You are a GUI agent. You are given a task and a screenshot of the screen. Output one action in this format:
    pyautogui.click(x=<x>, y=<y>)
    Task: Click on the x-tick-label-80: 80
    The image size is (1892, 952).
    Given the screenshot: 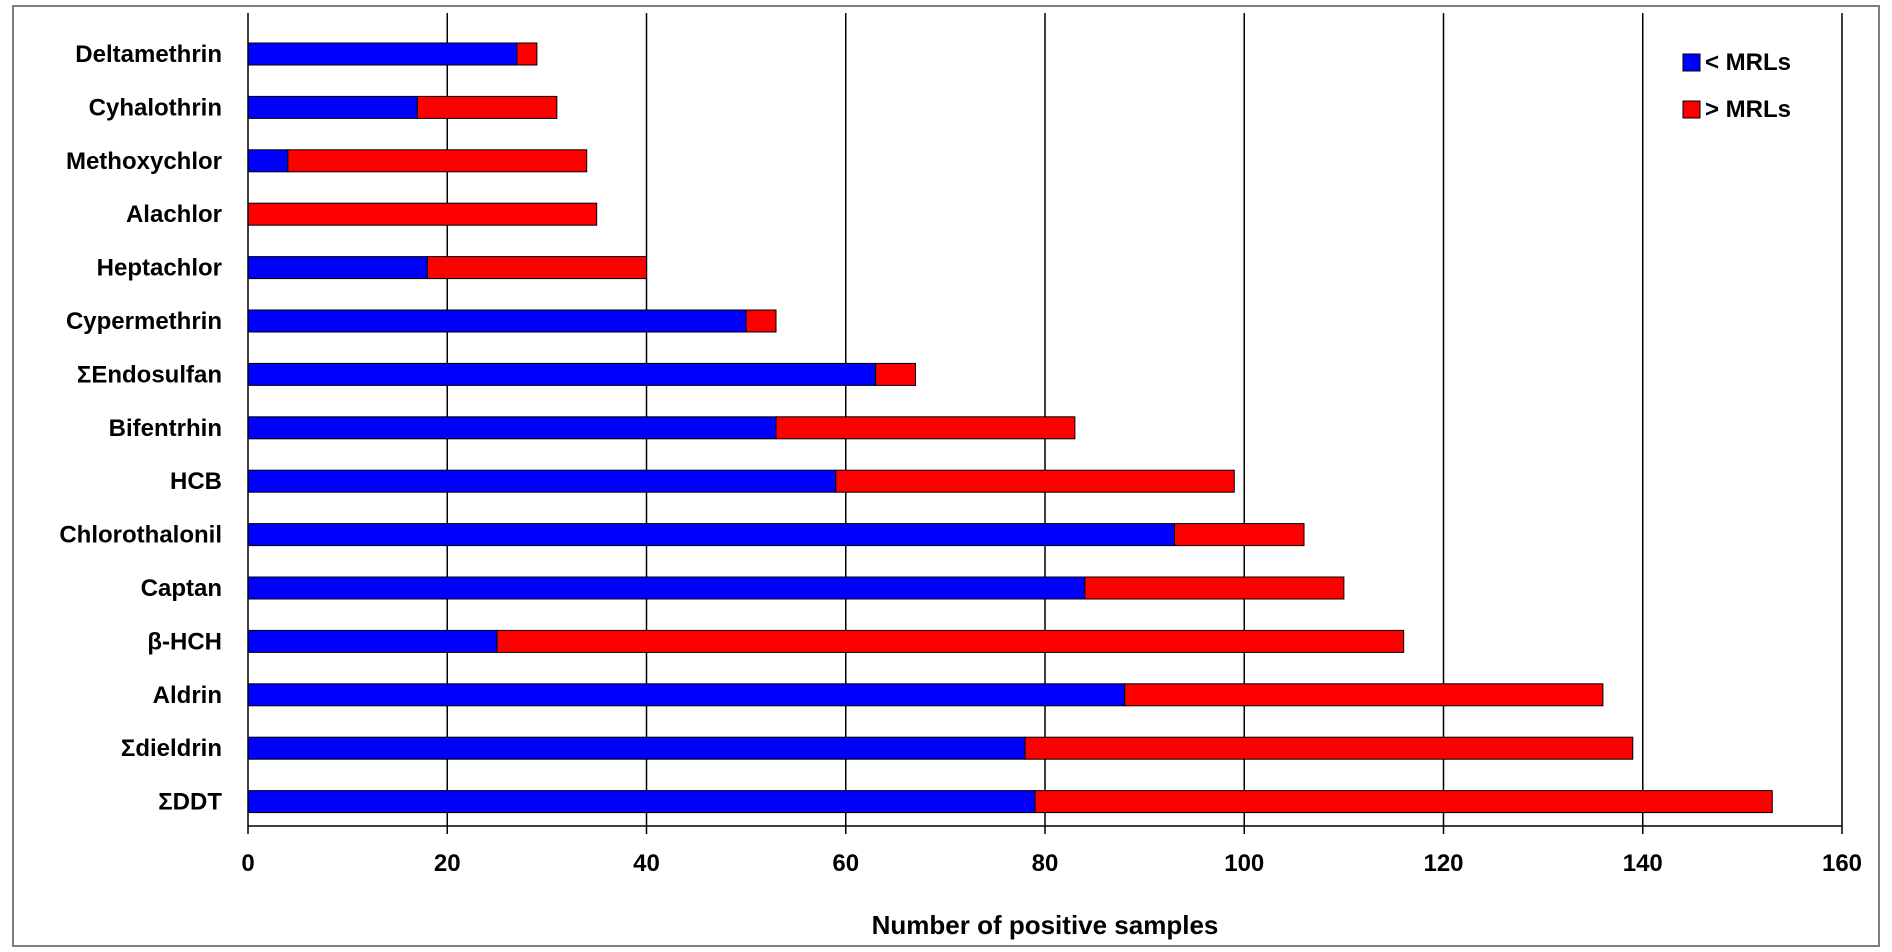 What is the action you would take?
    pyautogui.click(x=1045, y=863)
    